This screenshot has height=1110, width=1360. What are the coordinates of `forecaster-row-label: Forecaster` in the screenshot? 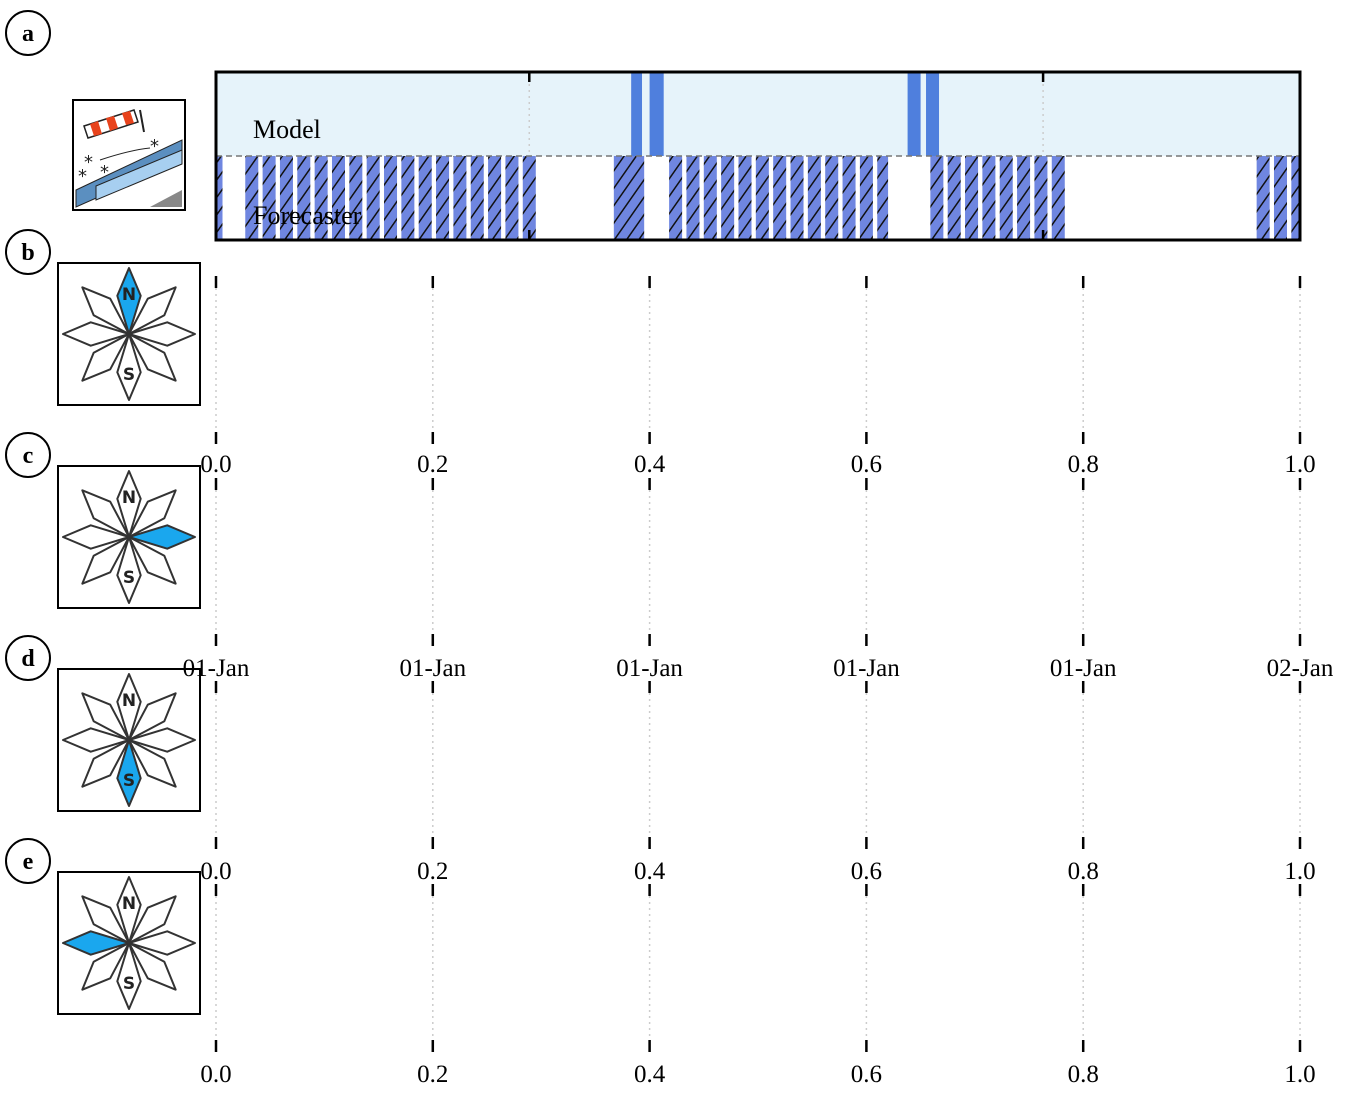 It's located at (307, 215).